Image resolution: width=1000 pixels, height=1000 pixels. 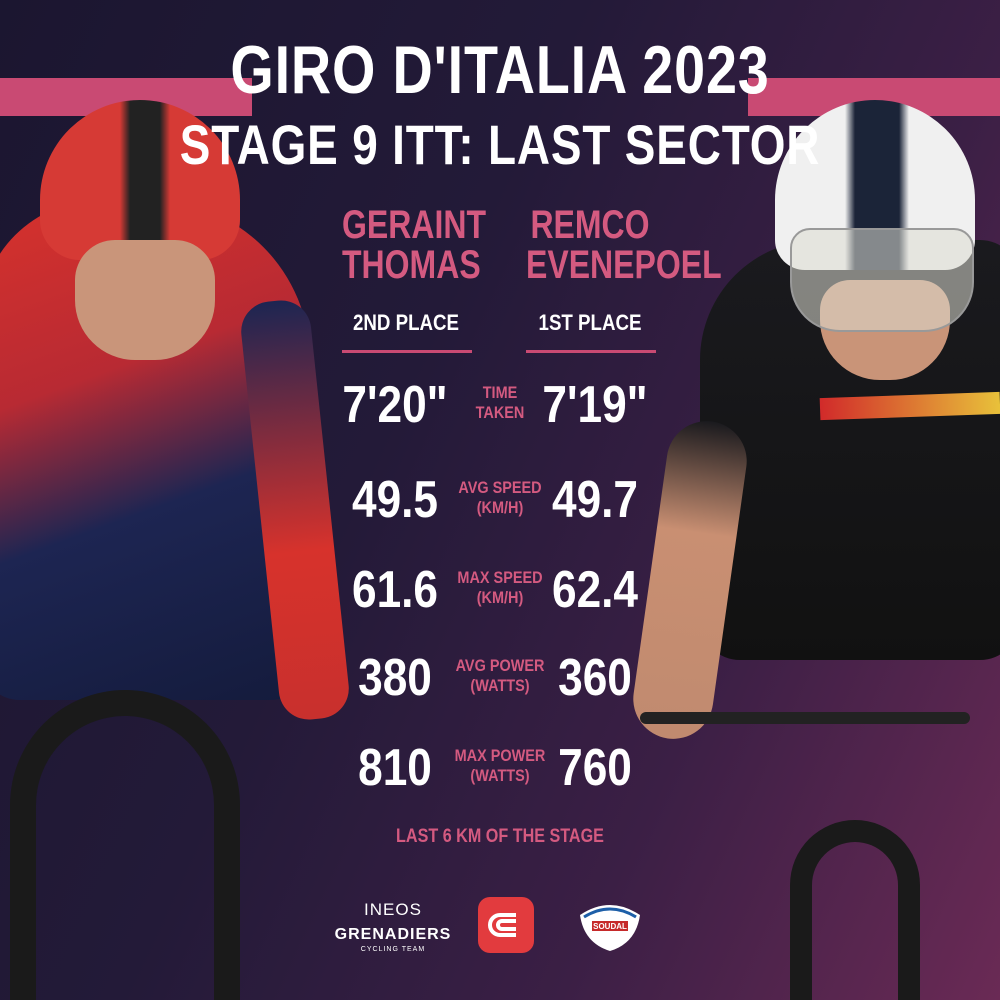 I want to click on rider-first-name: REMCO, so click(x=590, y=225).